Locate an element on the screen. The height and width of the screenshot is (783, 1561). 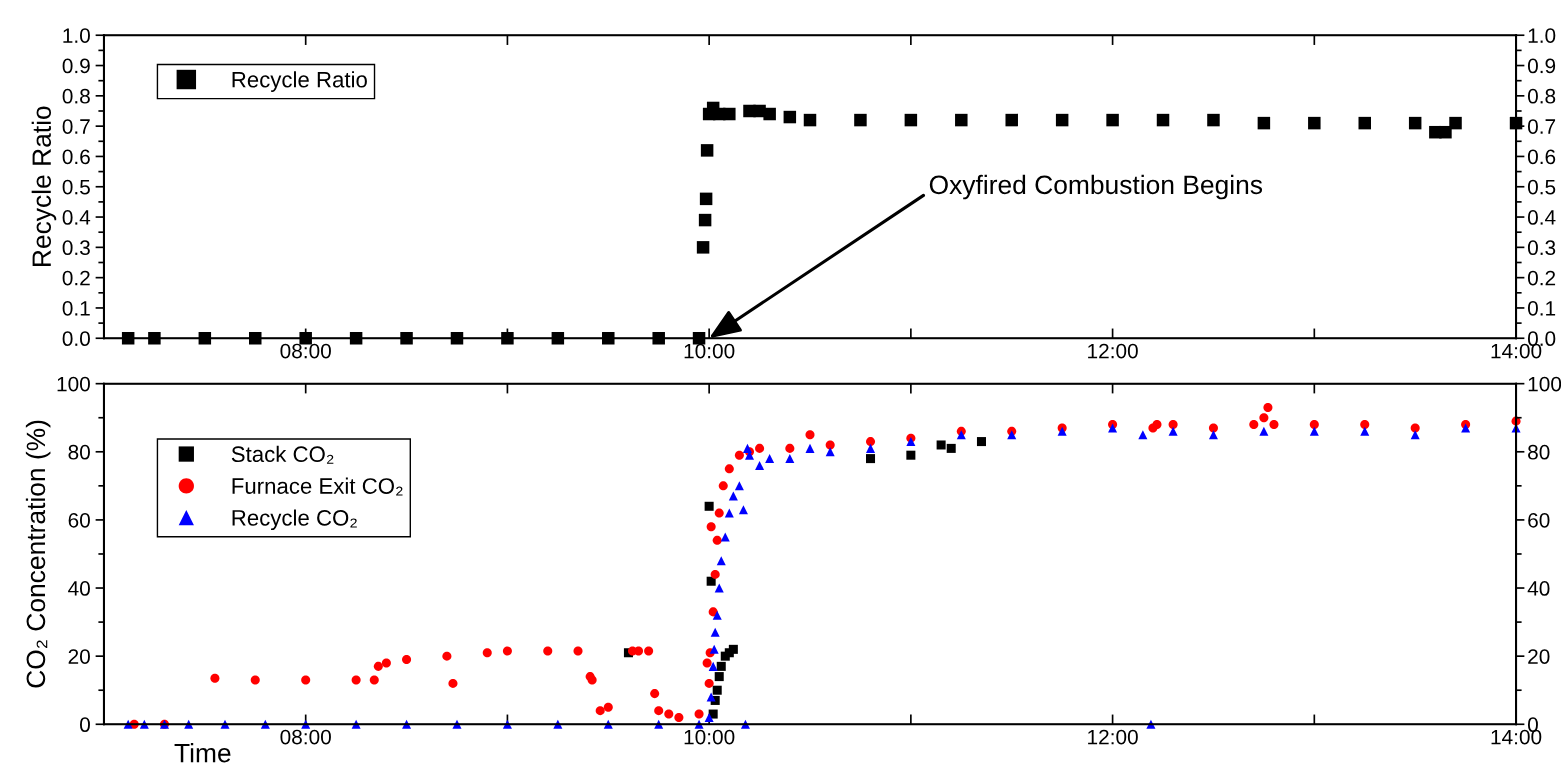
y2-tick-label: 60 is located at coordinates (1539, 520).